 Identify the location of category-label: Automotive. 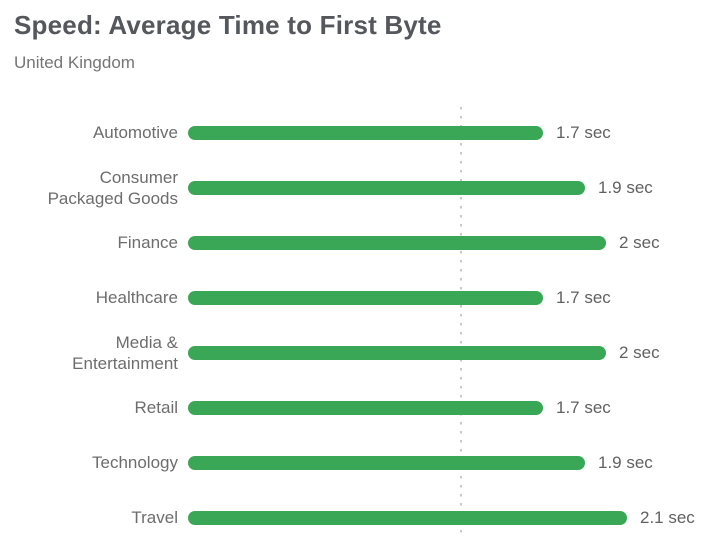
(135, 132).